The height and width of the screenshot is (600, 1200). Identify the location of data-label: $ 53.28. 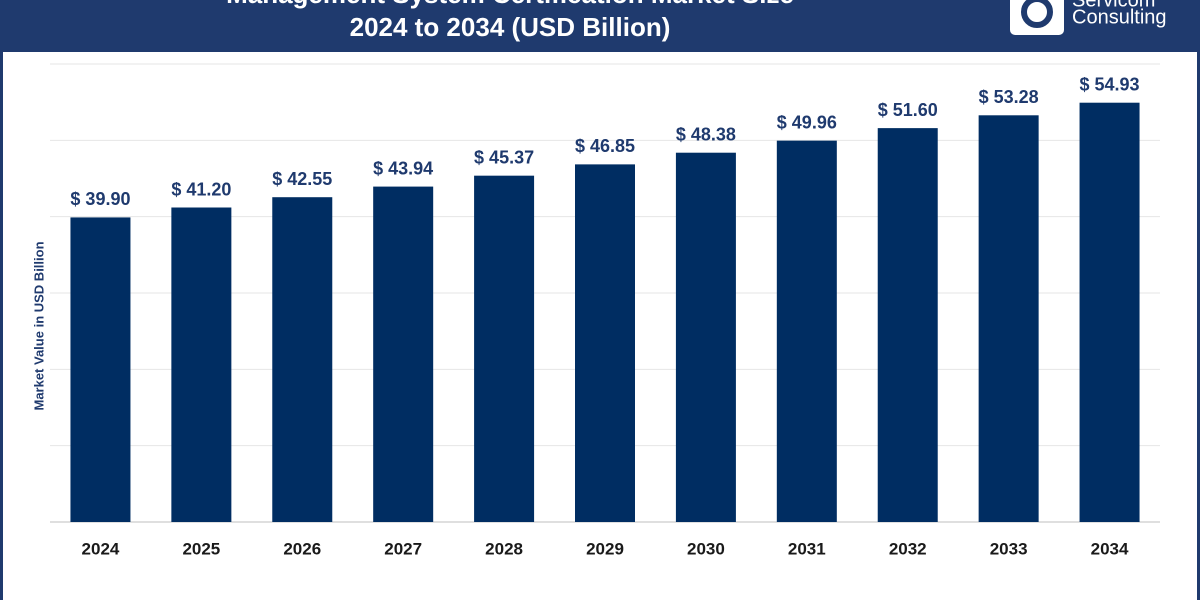
(1009, 97).